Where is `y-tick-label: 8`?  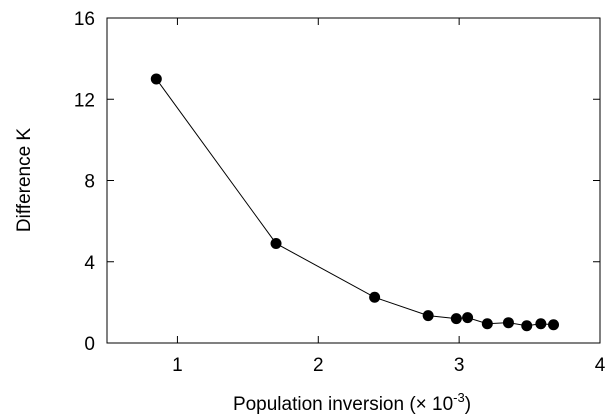 y-tick-label: 8 is located at coordinates (89, 182).